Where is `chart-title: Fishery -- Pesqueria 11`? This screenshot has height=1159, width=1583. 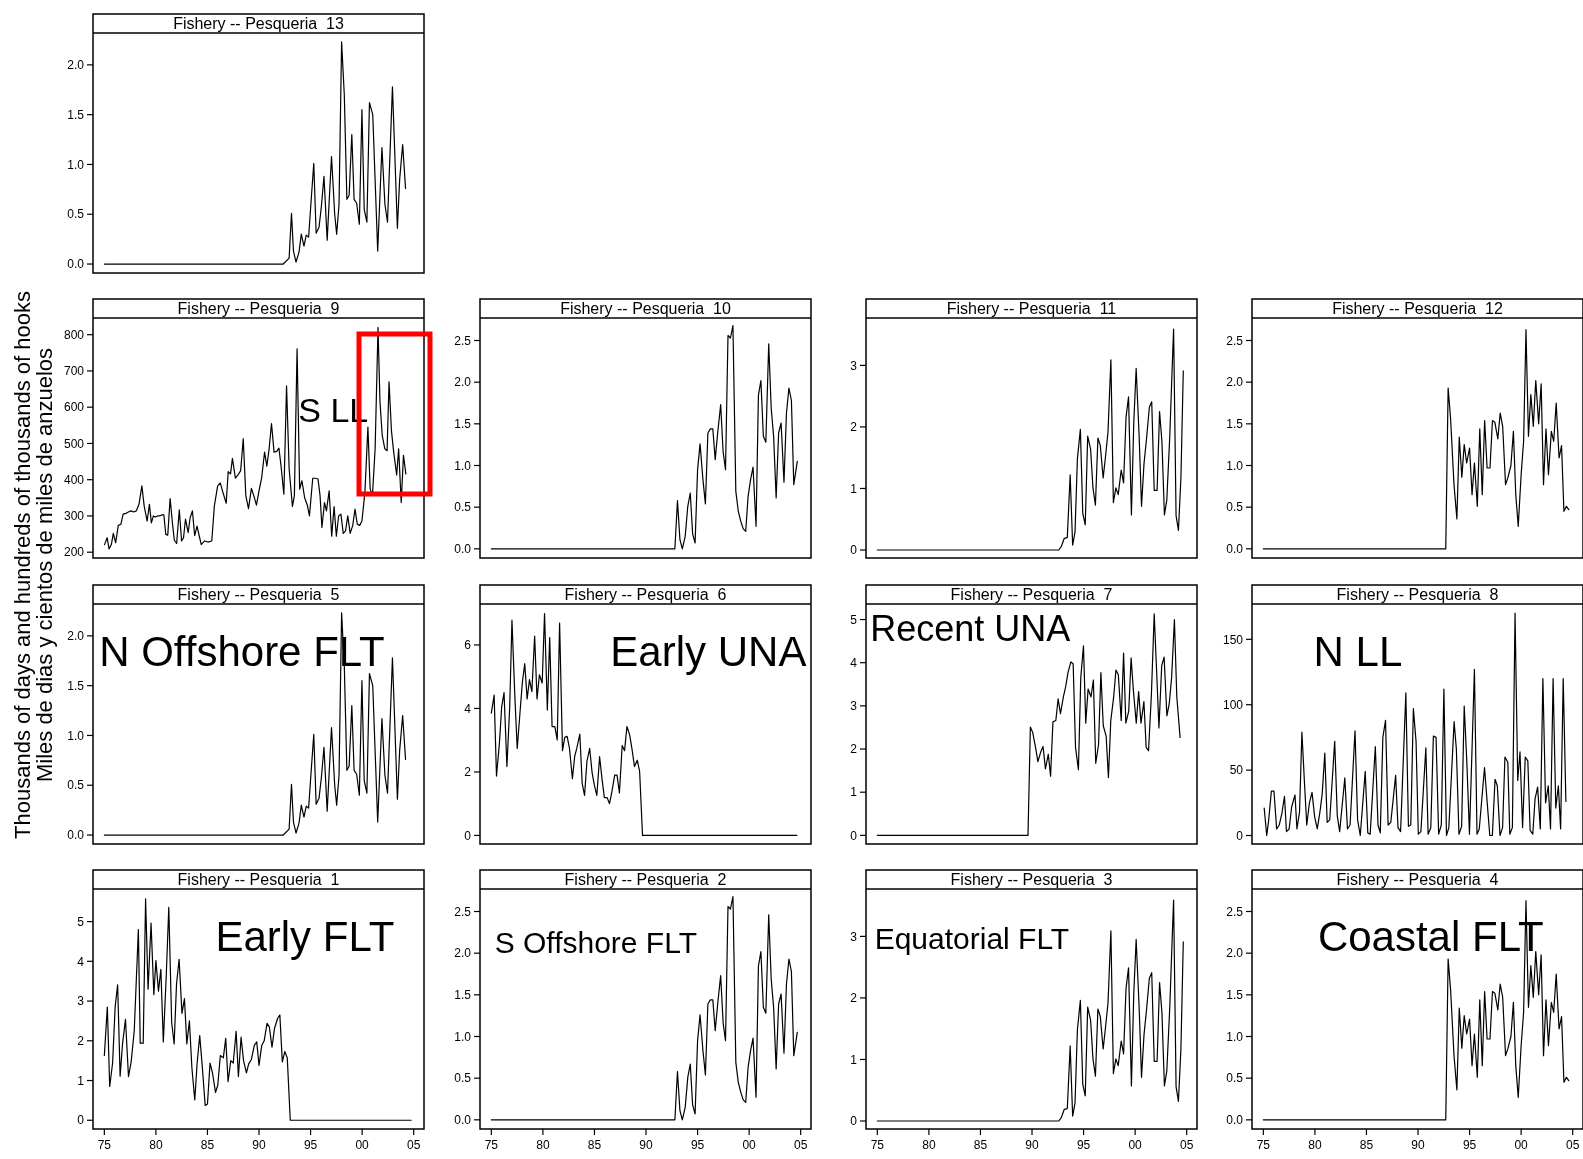 chart-title: Fishery -- Pesqueria 11 is located at coordinates (1031, 308).